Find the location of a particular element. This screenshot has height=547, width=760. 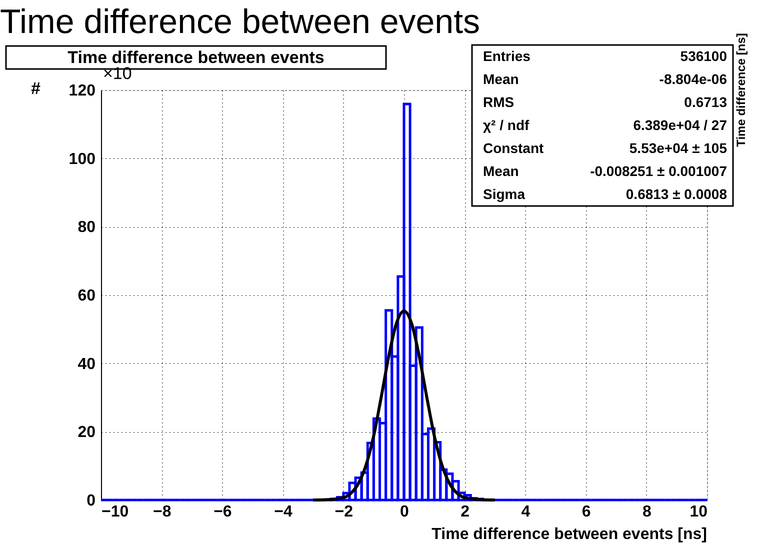

x-tick-label: −2 is located at coordinates (344, 512).